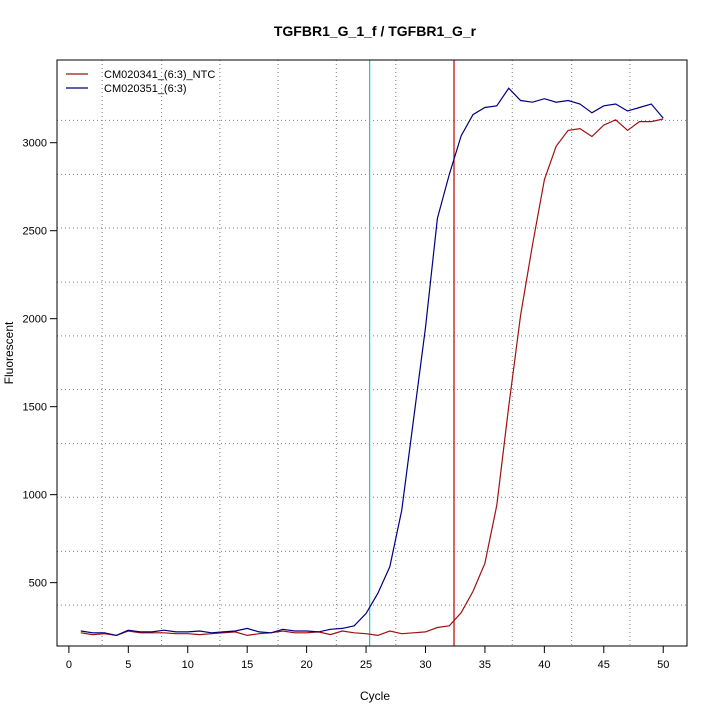 The height and width of the screenshot is (720, 720). What do you see at coordinates (366, 665) in the screenshot?
I see `x-tick-label: 25` at bounding box center [366, 665].